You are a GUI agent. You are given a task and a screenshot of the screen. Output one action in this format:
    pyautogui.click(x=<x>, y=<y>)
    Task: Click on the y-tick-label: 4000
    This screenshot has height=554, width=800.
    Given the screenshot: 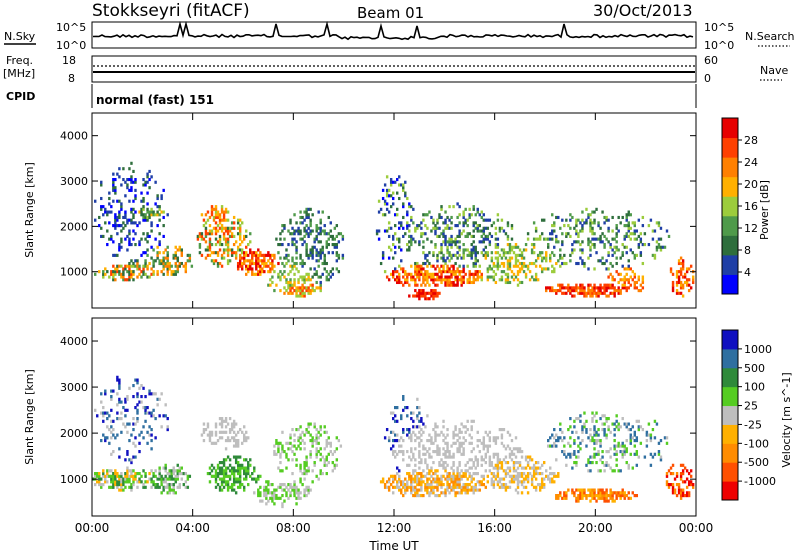 What is the action you would take?
    pyautogui.click(x=74, y=136)
    